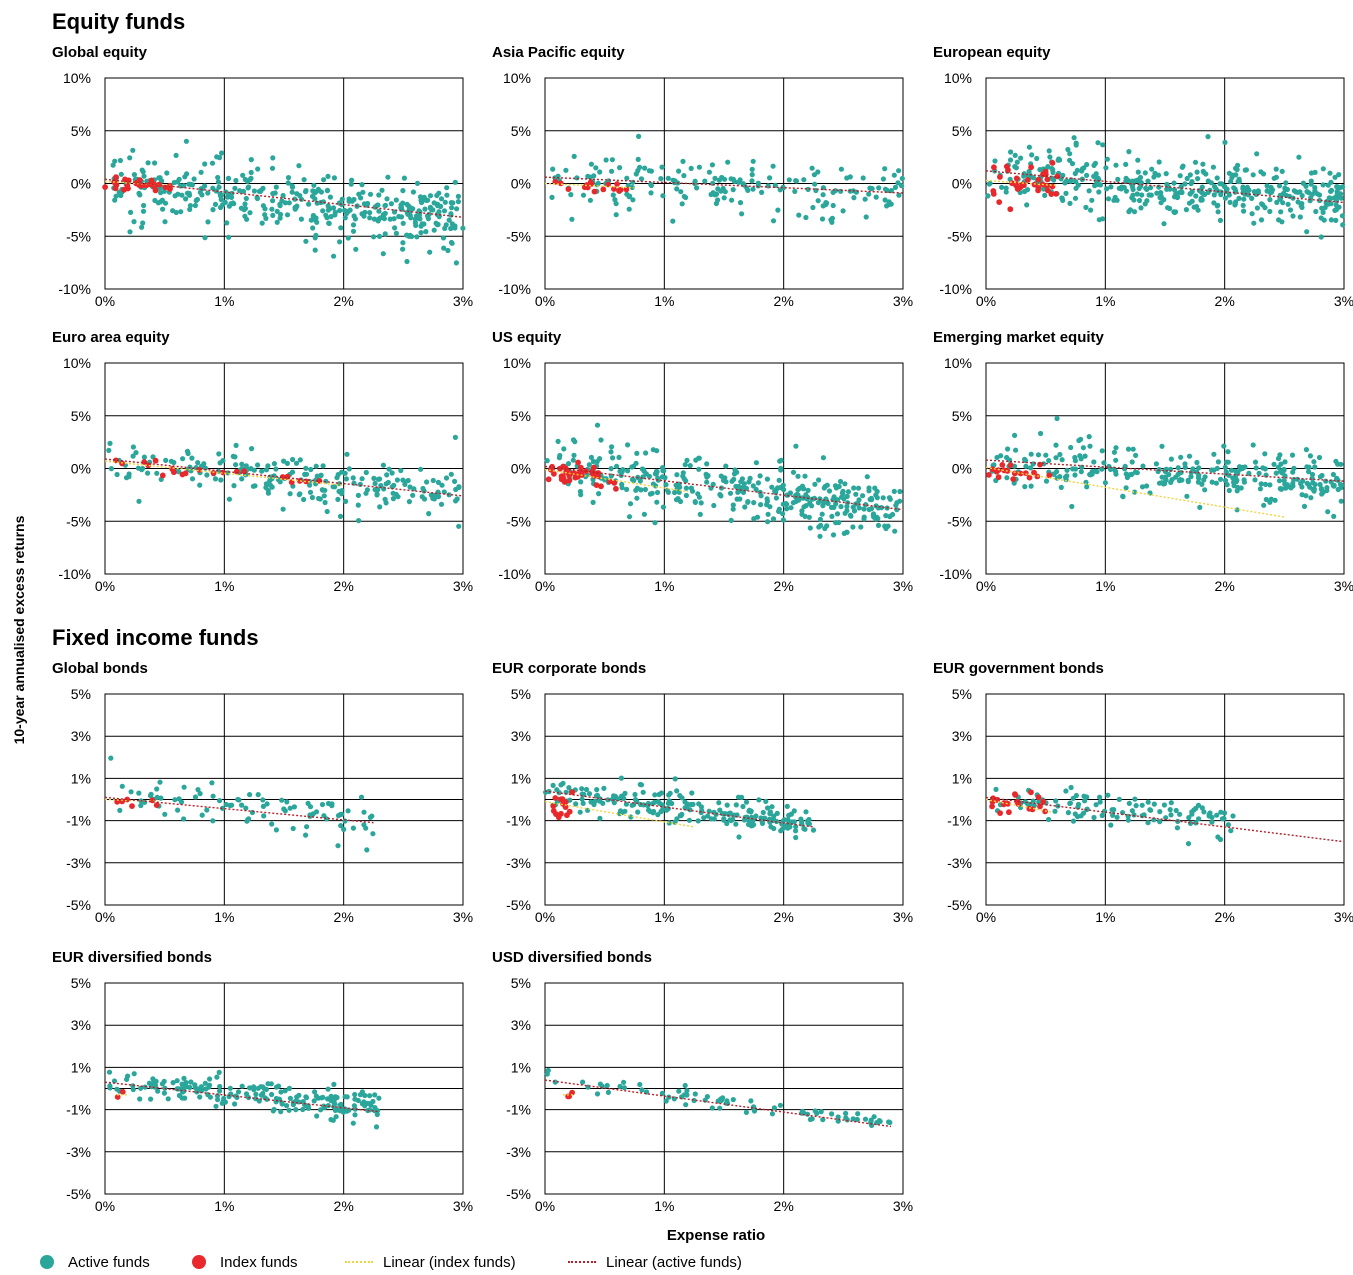 The width and height of the screenshot is (1353, 1275). Describe the element at coordinates (430, 1262) in the screenshot. I see `legend-item-linear-index: Linear (index funds)` at that location.